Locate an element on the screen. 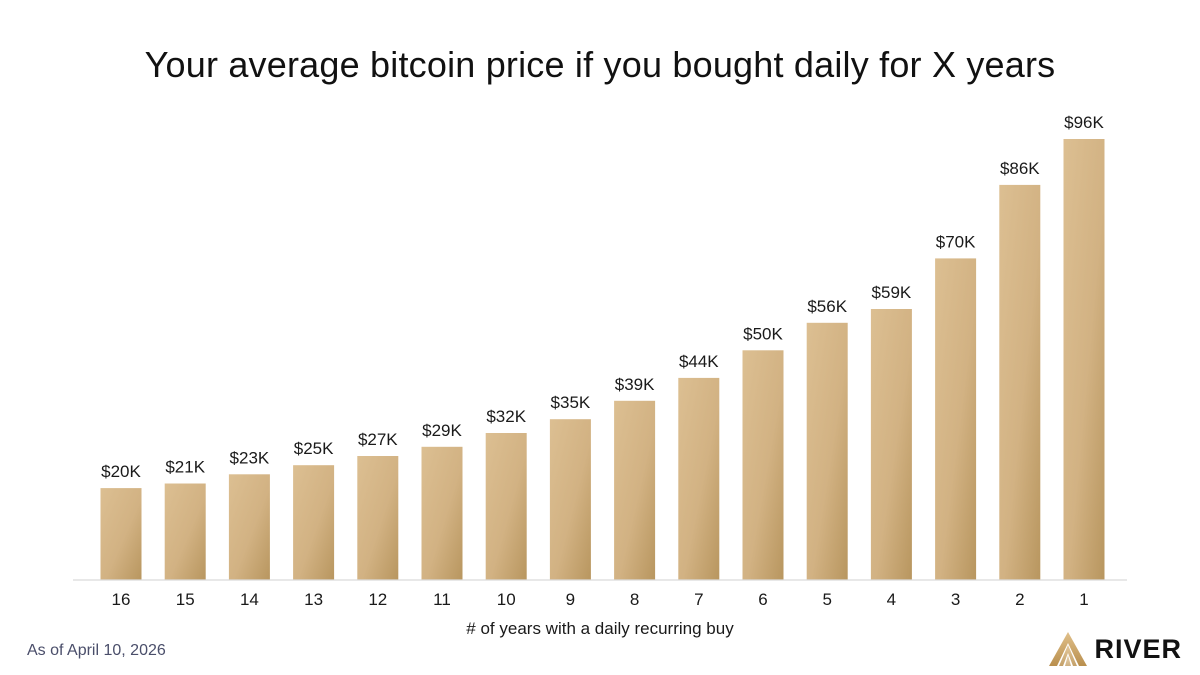 The width and height of the screenshot is (1200, 675). x-tick-label: 12 is located at coordinates (377, 599).